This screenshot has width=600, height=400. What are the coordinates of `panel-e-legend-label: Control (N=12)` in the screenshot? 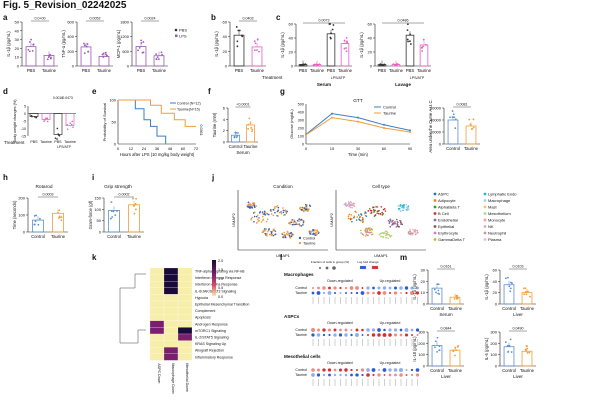 It's located at (189, 104).